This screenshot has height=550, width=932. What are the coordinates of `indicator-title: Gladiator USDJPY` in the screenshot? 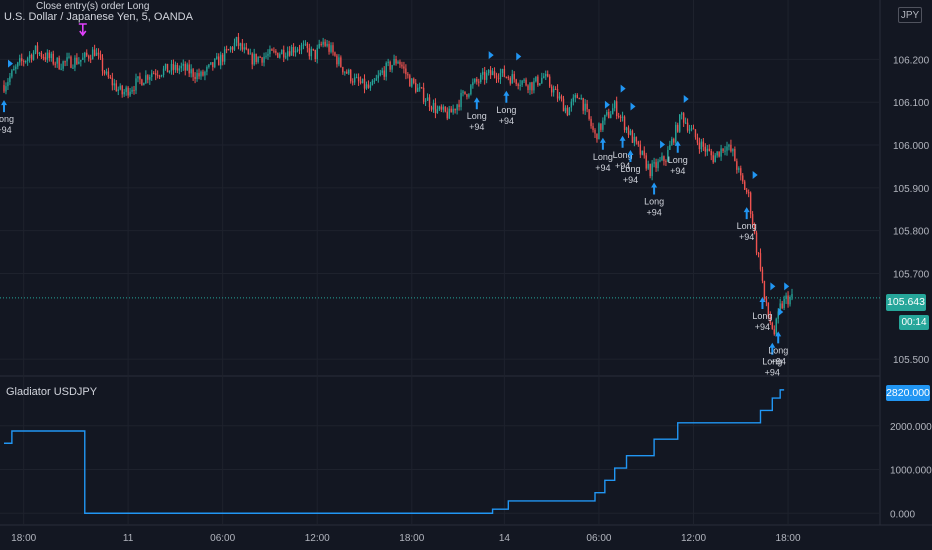 It's located at (52, 392).